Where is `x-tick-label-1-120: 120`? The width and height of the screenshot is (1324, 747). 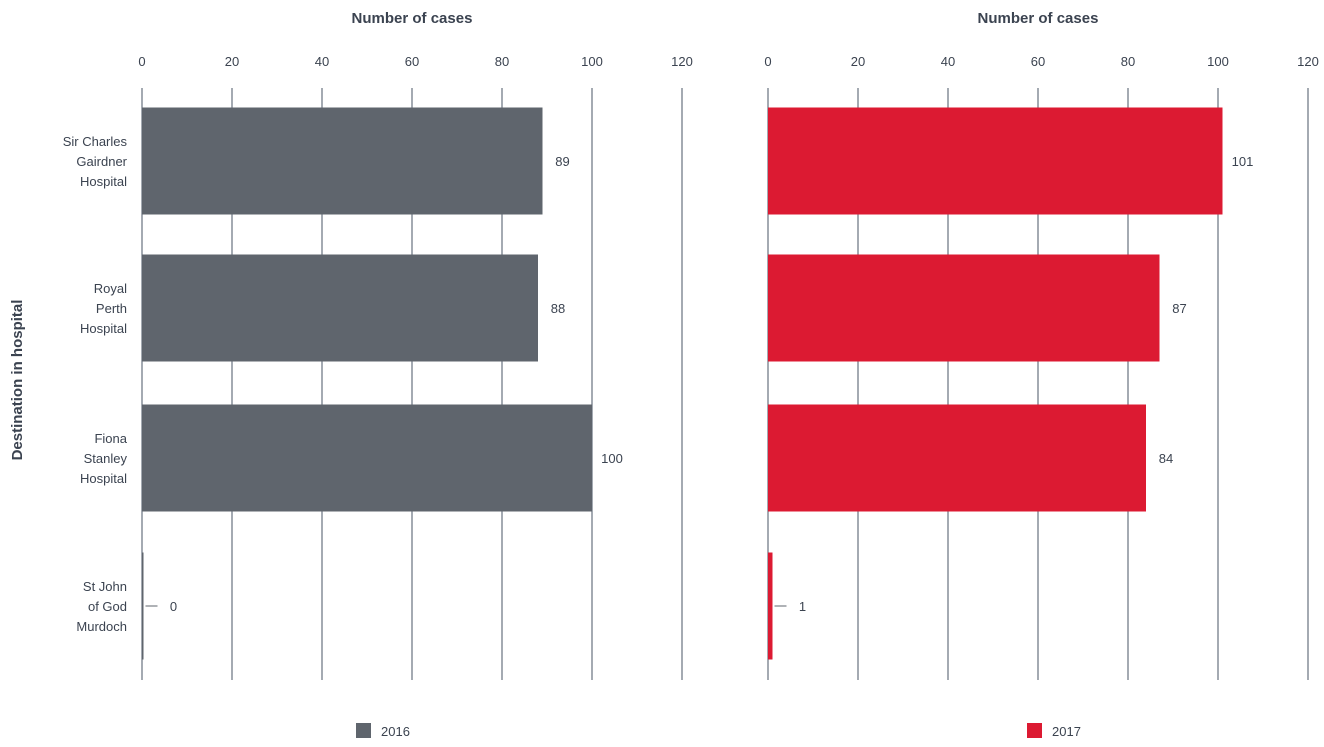 x-tick-label-1-120: 120 is located at coordinates (682, 61).